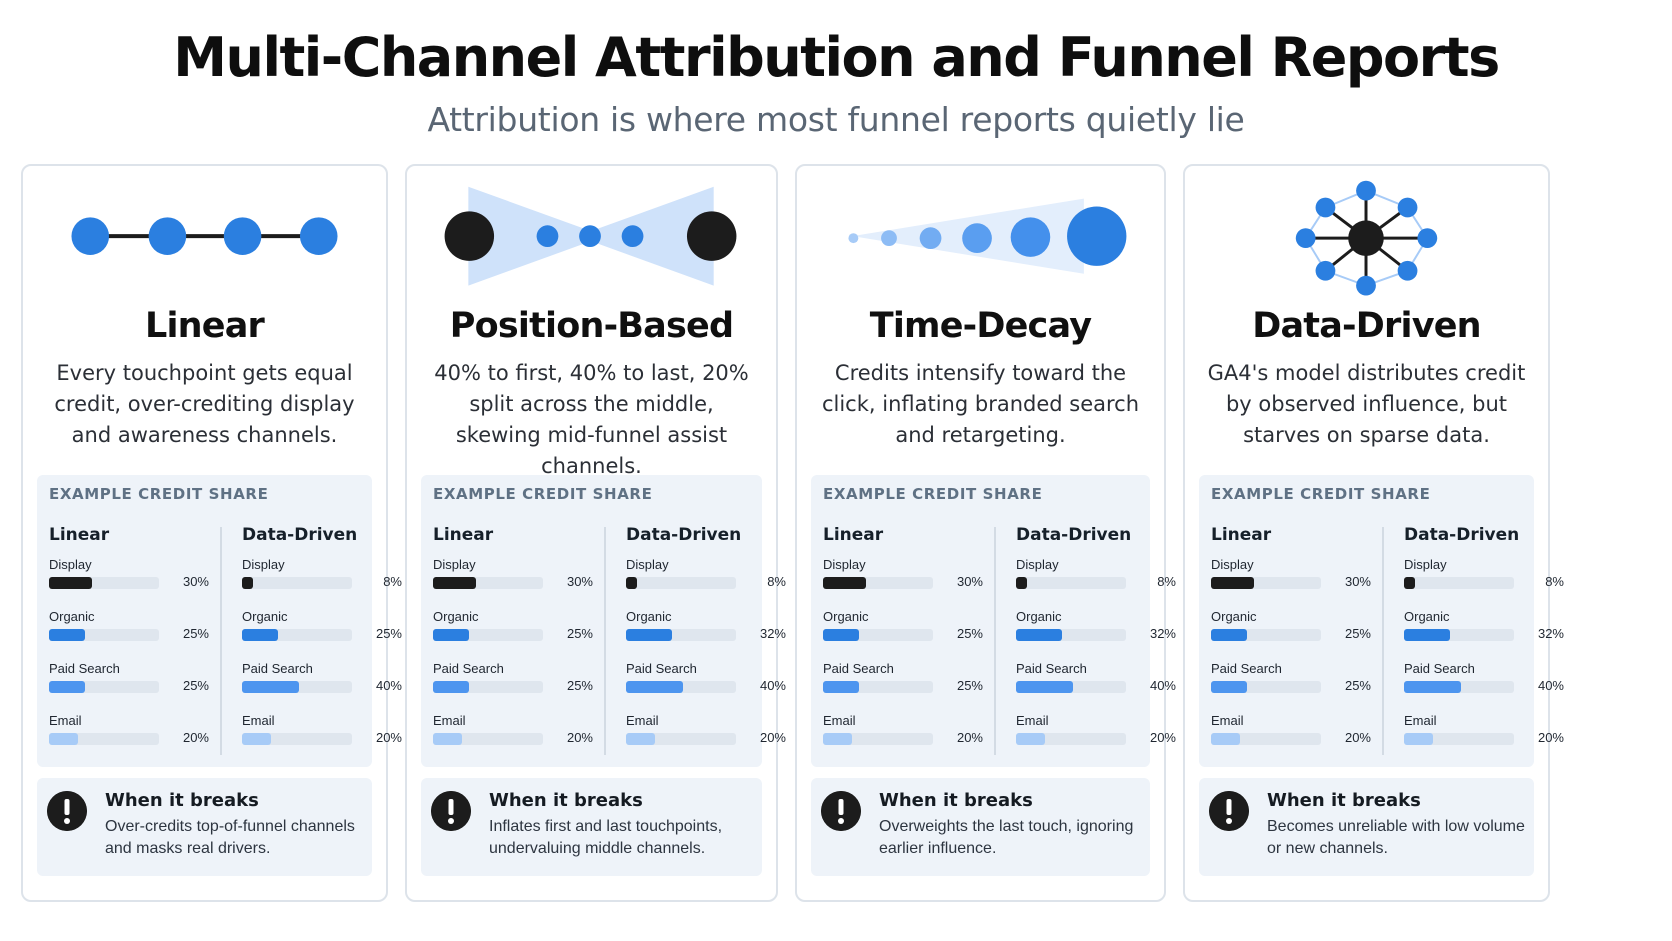  What do you see at coordinates (1096, 627) in the screenshot?
I see `bar-row: Organic 32%` at bounding box center [1096, 627].